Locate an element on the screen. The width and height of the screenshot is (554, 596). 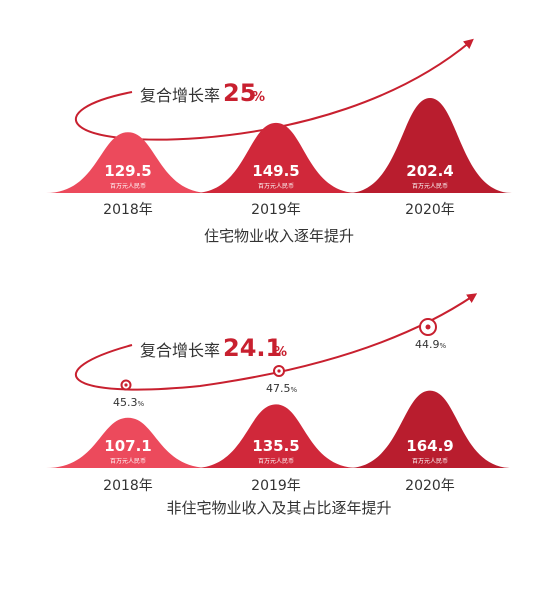
growth-rate-annotation: 复合增长率 24.1 % is located at coordinates (213, 348).